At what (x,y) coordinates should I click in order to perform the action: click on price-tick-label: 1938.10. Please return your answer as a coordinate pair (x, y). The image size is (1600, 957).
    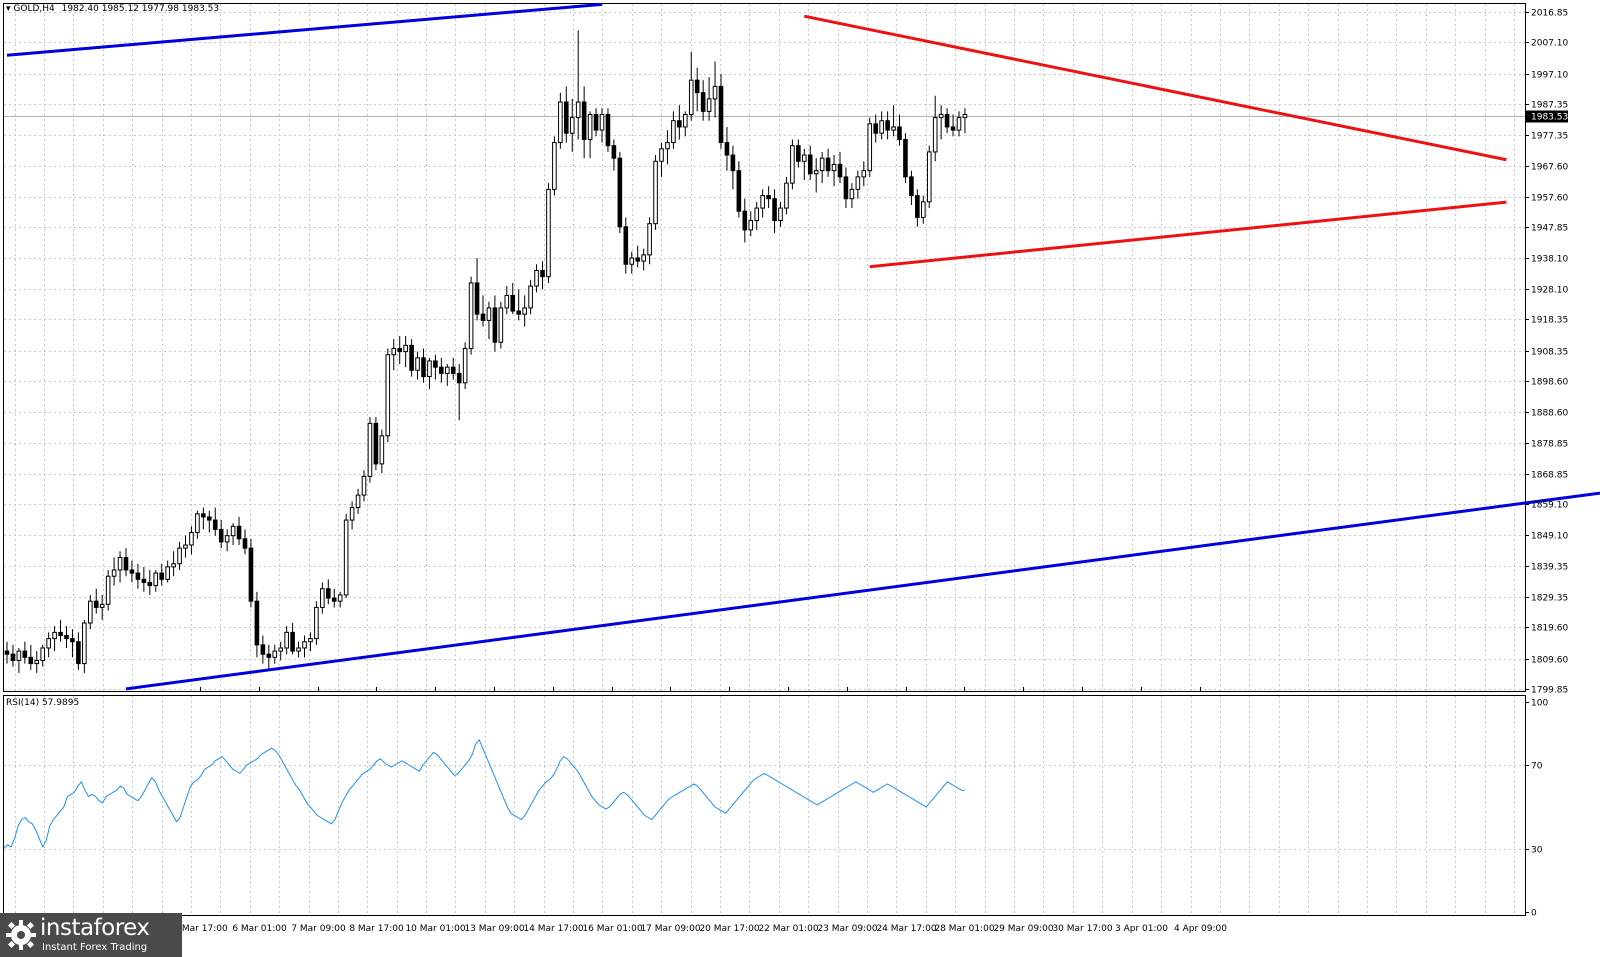
    Looking at the image, I should click on (1549, 260).